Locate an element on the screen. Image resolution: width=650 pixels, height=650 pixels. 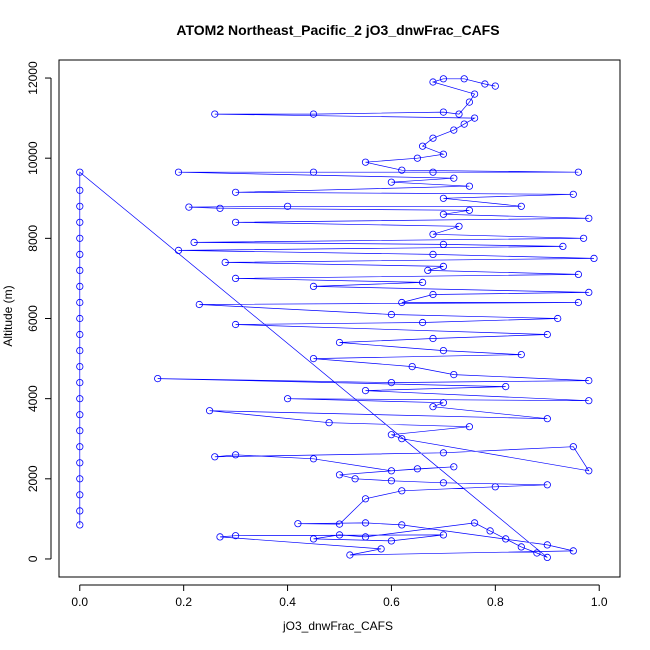
x-tick-label: 1.0 is located at coordinates (599, 602).